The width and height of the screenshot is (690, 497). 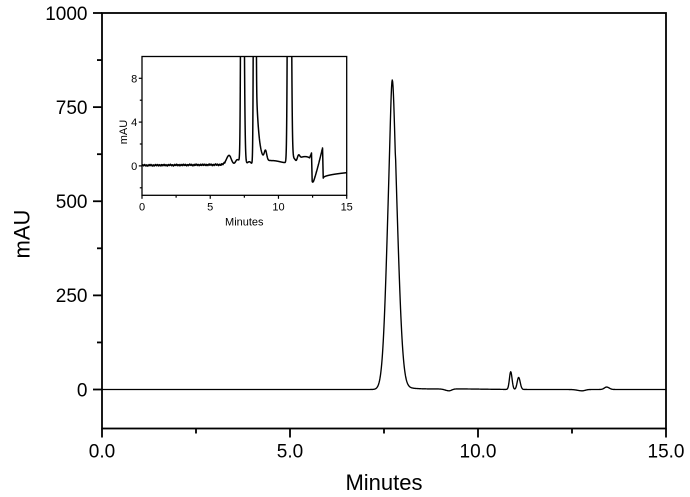 I want to click on svg-text: 15.0, so click(x=666, y=452).